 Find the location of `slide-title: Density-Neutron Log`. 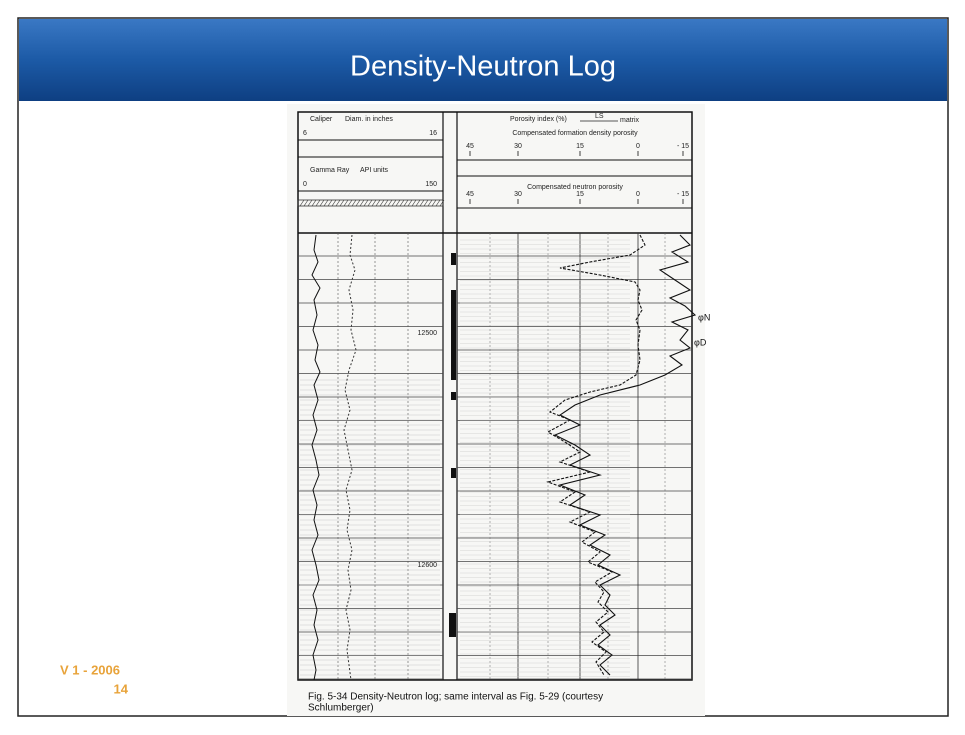

slide-title: Density-Neutron Log is located at coordinates (483, 67).